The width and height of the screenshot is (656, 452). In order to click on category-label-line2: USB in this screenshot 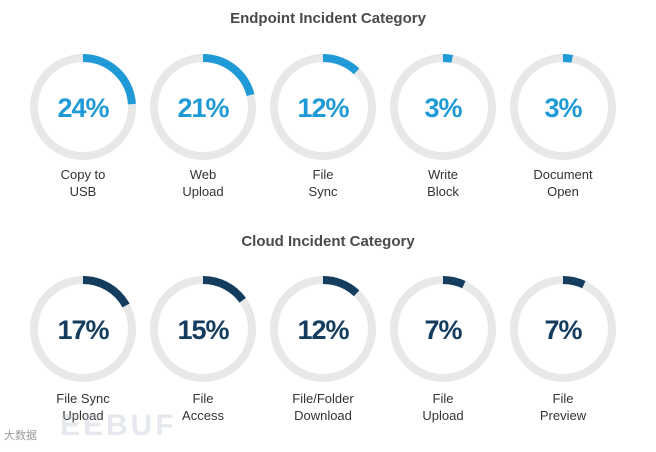, I will do `click(83, 191)`.